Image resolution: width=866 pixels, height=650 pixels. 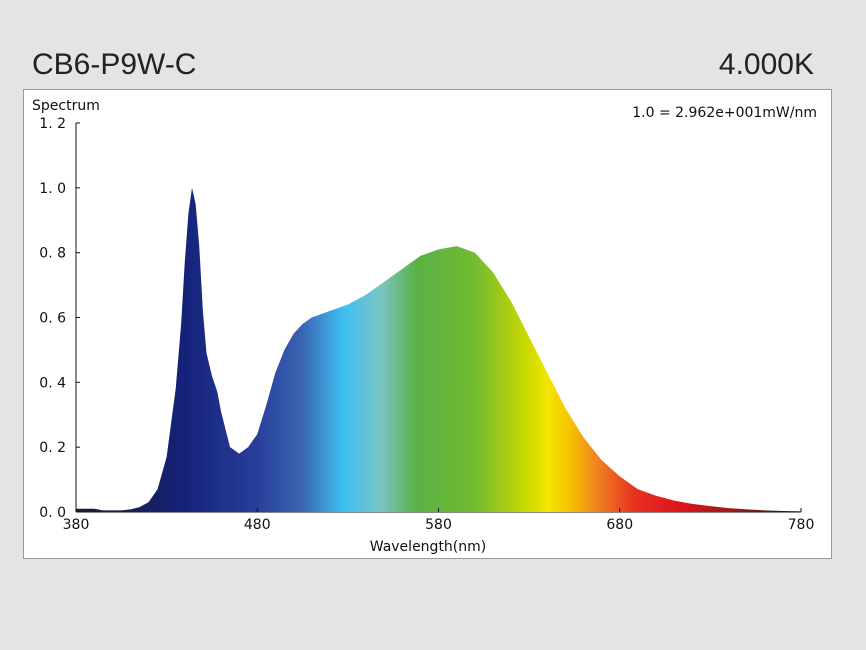 I want to click on cct-value: 4.000K, so click(x=766, y=64).